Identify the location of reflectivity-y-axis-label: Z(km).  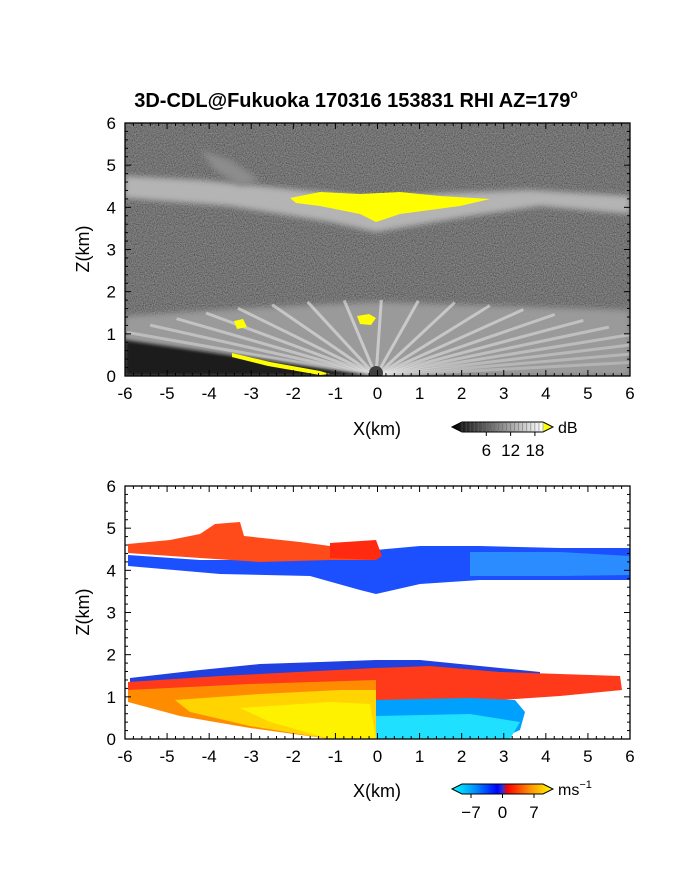
(83, 249).